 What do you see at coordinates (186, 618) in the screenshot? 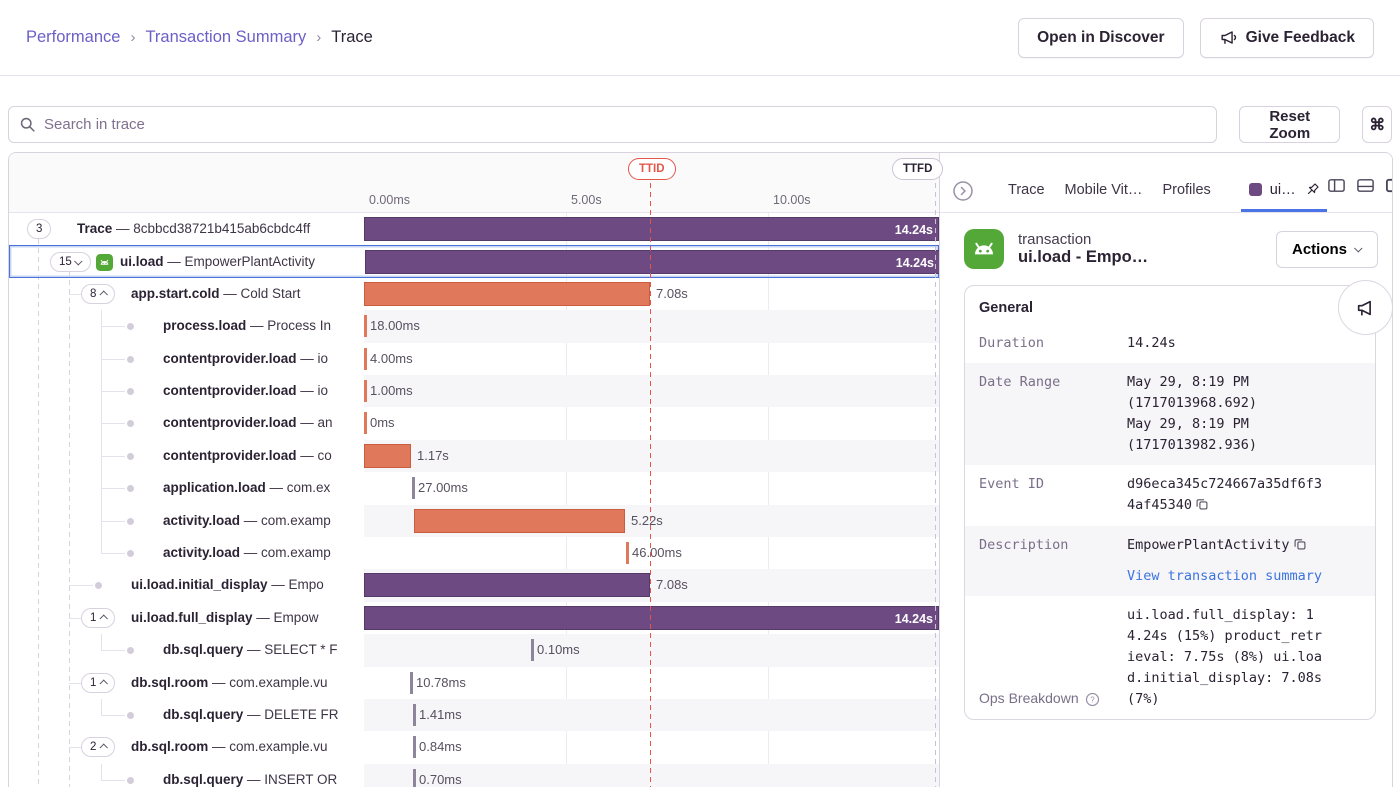
I see `span-tree-cell: 1 ui.load.full_display — Empow` at bounding box center [186, 618].